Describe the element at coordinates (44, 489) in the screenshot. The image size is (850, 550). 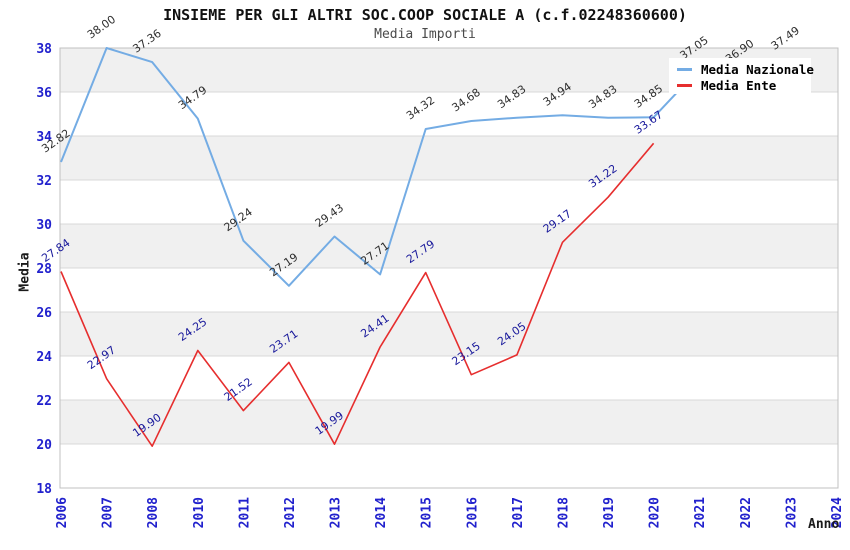
I see `y-tick-label: 18` at that location.